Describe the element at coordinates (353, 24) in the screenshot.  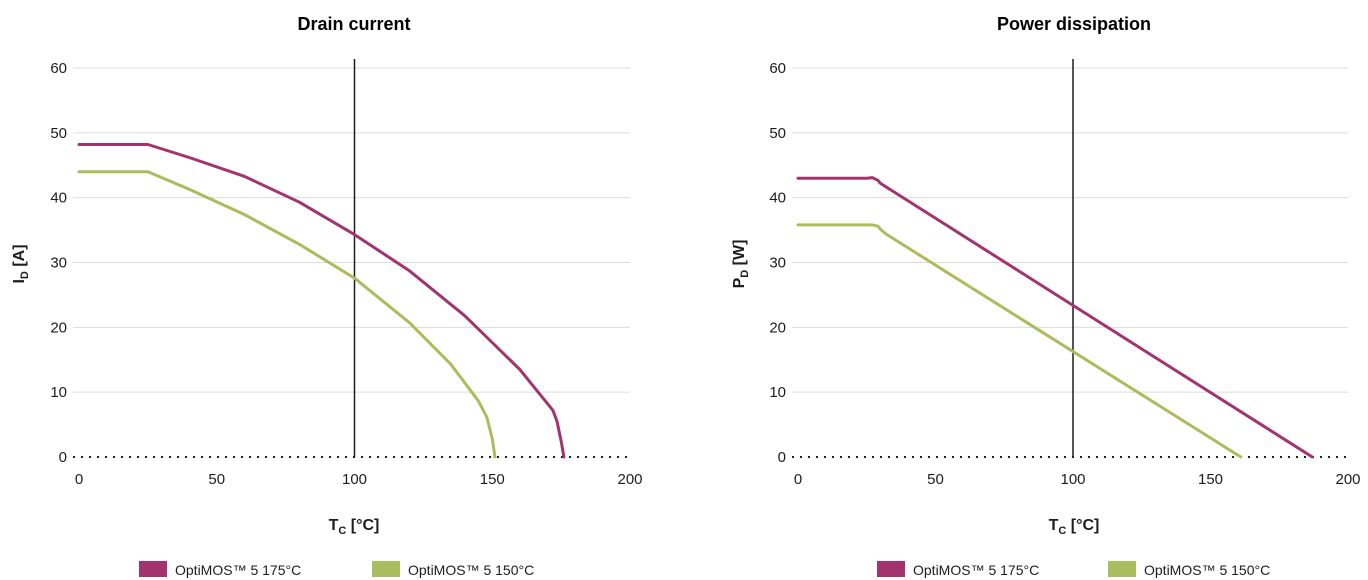
I see `chart-title: Drain current` at that location.